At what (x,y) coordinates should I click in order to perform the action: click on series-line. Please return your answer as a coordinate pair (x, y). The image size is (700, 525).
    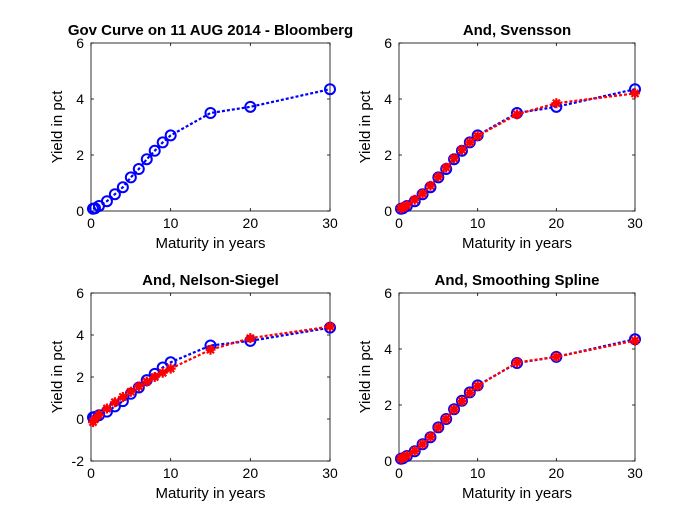
    Looking at the image, I should click on (211, 149).